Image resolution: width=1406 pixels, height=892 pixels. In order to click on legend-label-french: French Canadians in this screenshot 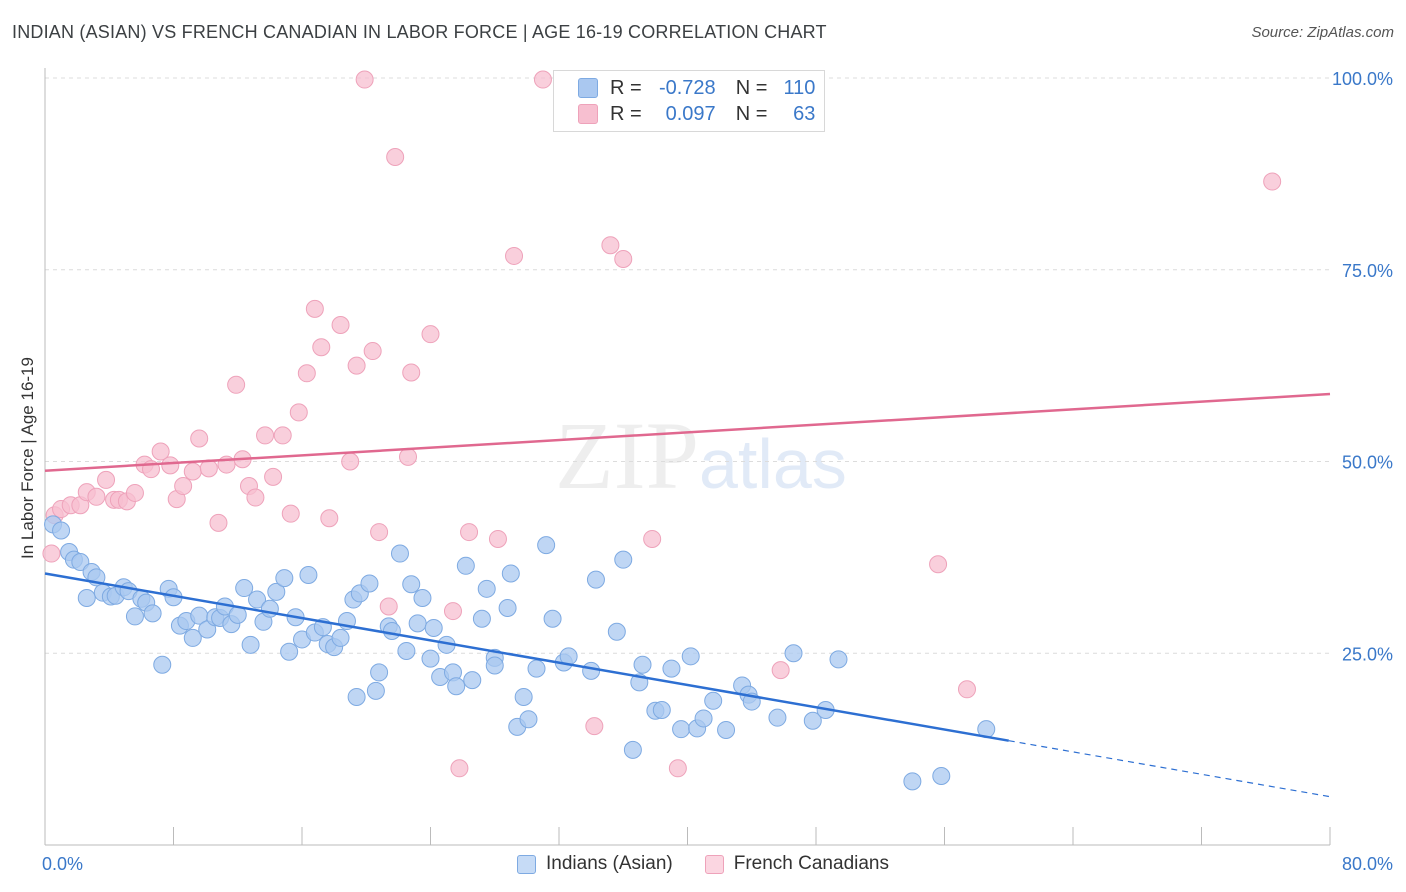, I will do `click(811, 863)`.